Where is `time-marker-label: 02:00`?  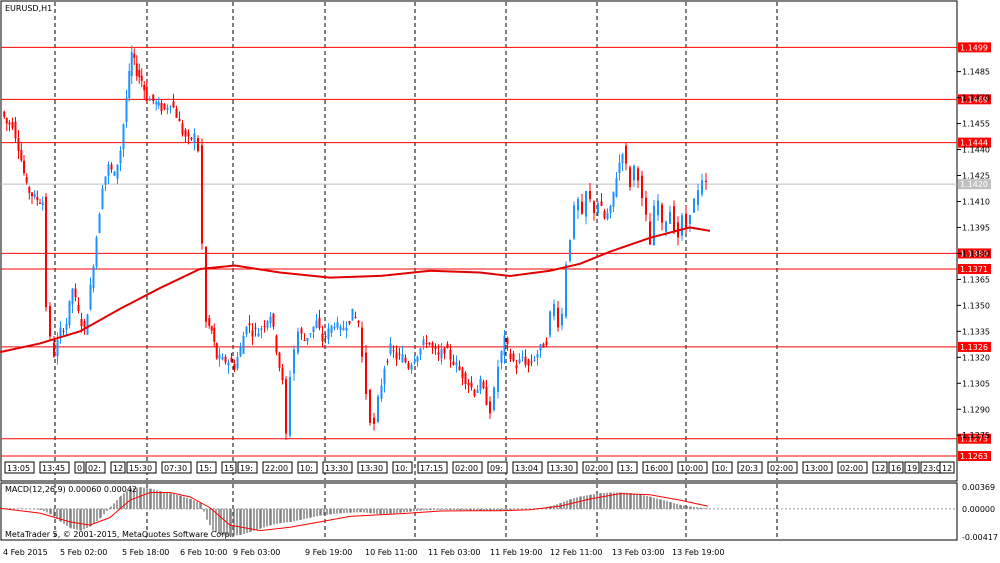 time-marker-label: 02:00 is located at coordinates (596, 468).